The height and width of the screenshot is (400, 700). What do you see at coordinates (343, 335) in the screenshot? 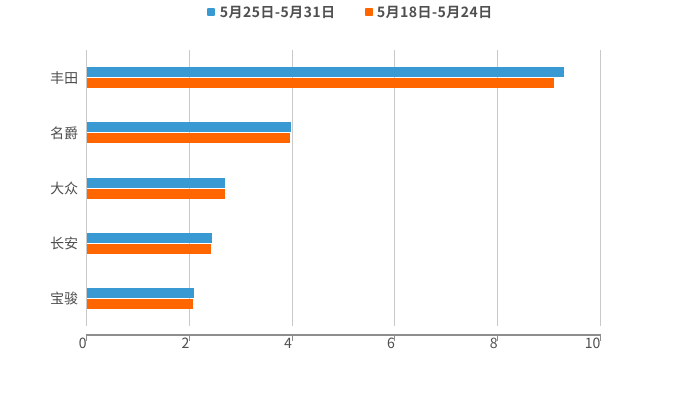
I see `x-axis-line` at bounding box center [343, 335].